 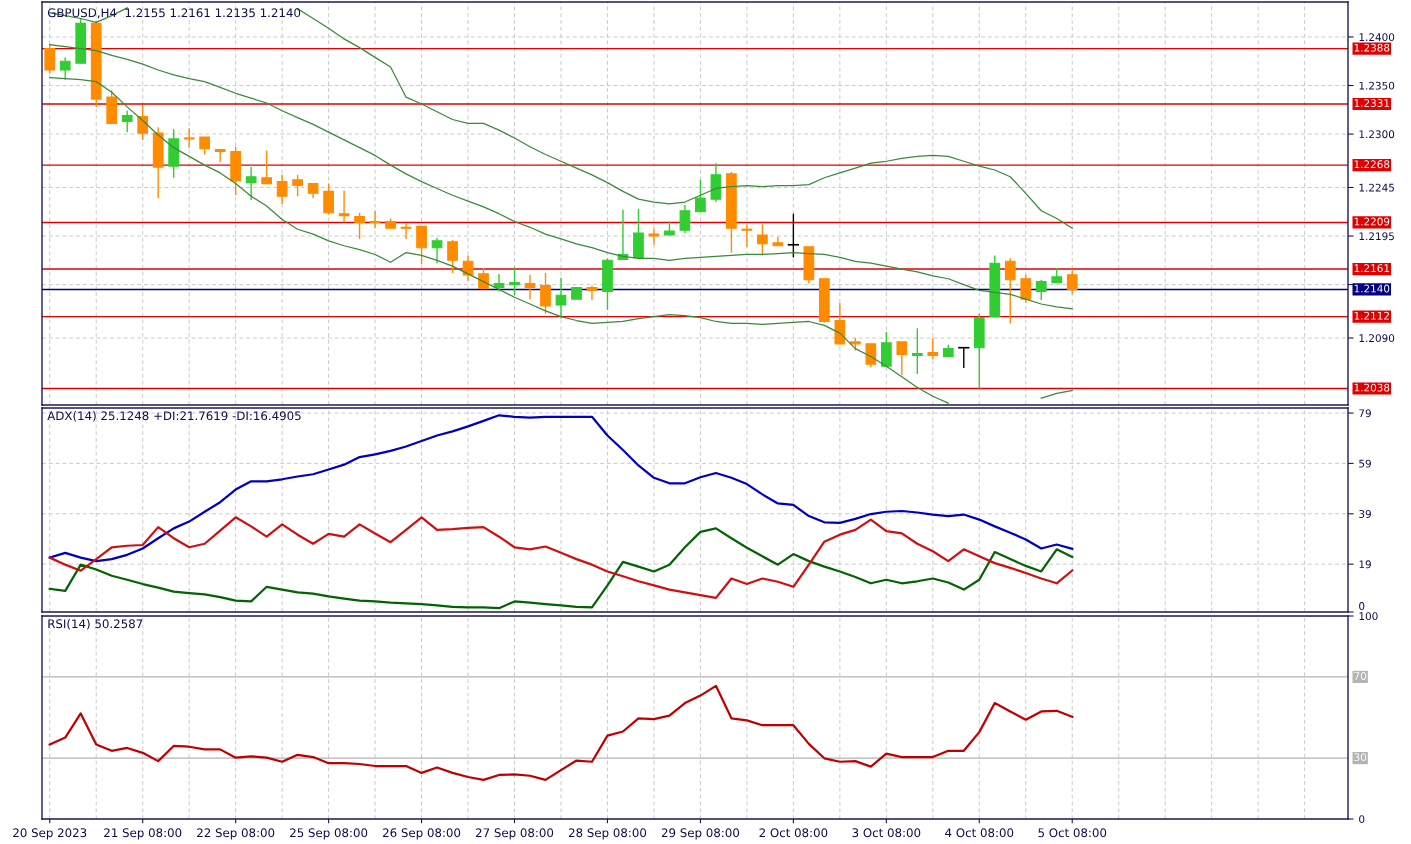 What do you see at coordinates (1365, 413) in the screenshot?
I see `y-tick-label: 79` at bounding box center [1365, 413].